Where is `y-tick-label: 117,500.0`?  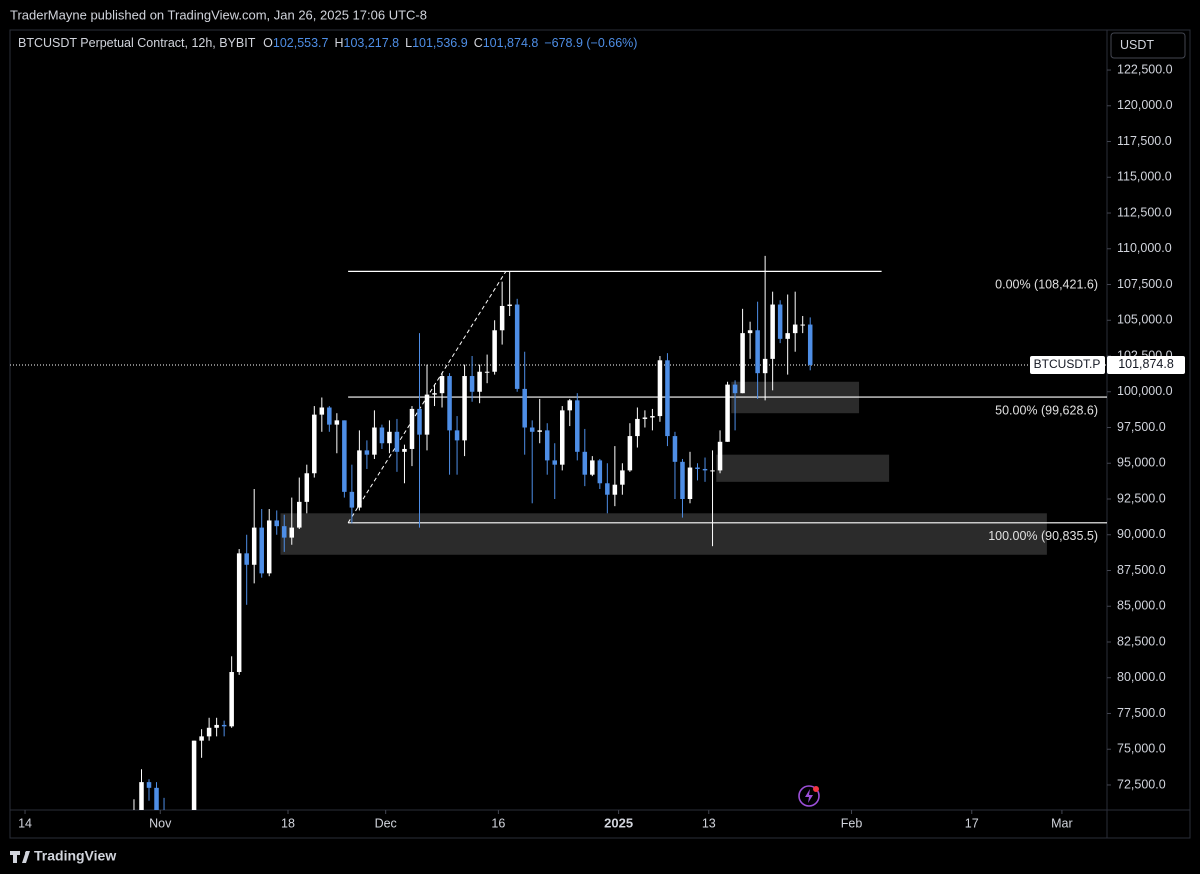
y-tick-label: 117,500.0 is located at coordinates (1144, 141).